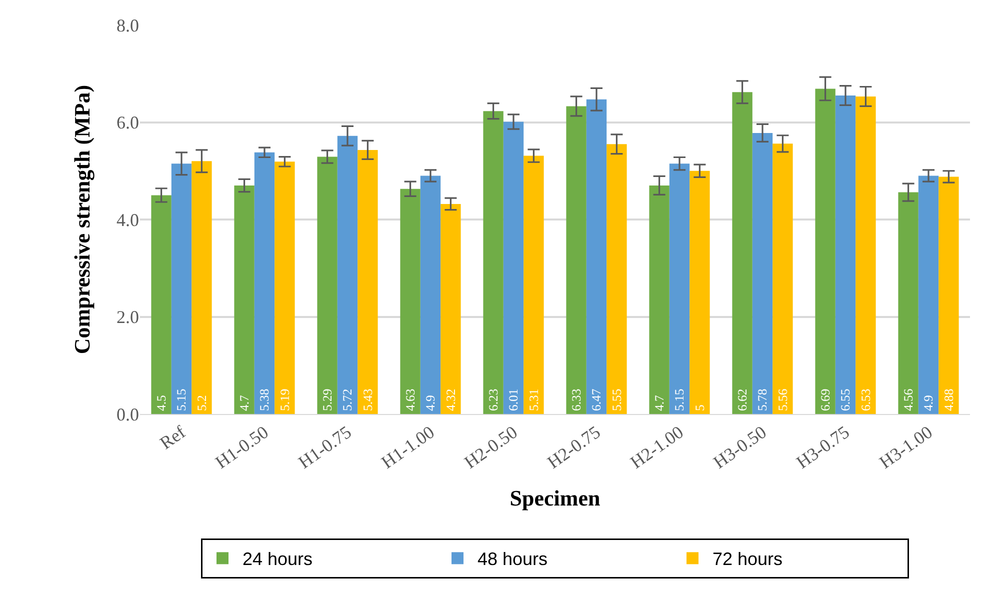 This screenshot has height=609, width=995. What do you see at coordinates (285, 399) in the screenshot?
I see `data-label: 5.19` at bounding box center [285, 399].